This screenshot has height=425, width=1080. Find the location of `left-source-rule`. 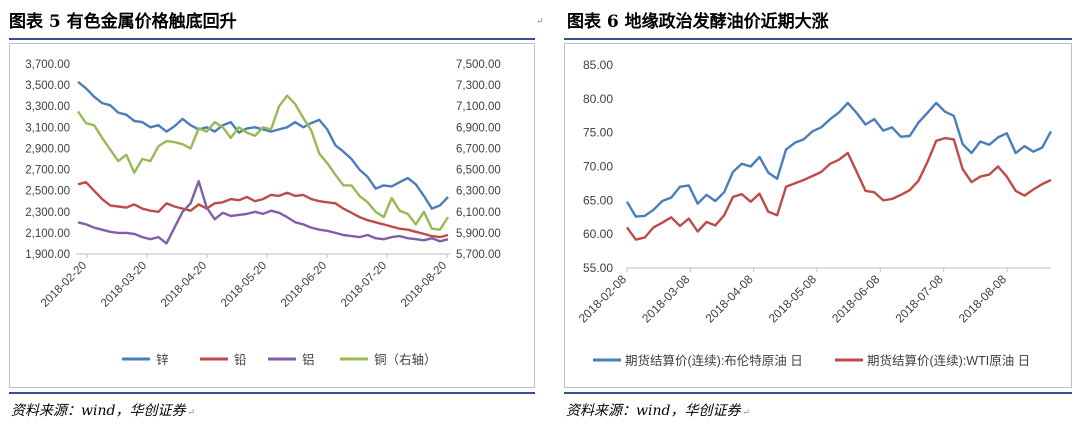

left-source-rule is located at coordinates (272, 393).